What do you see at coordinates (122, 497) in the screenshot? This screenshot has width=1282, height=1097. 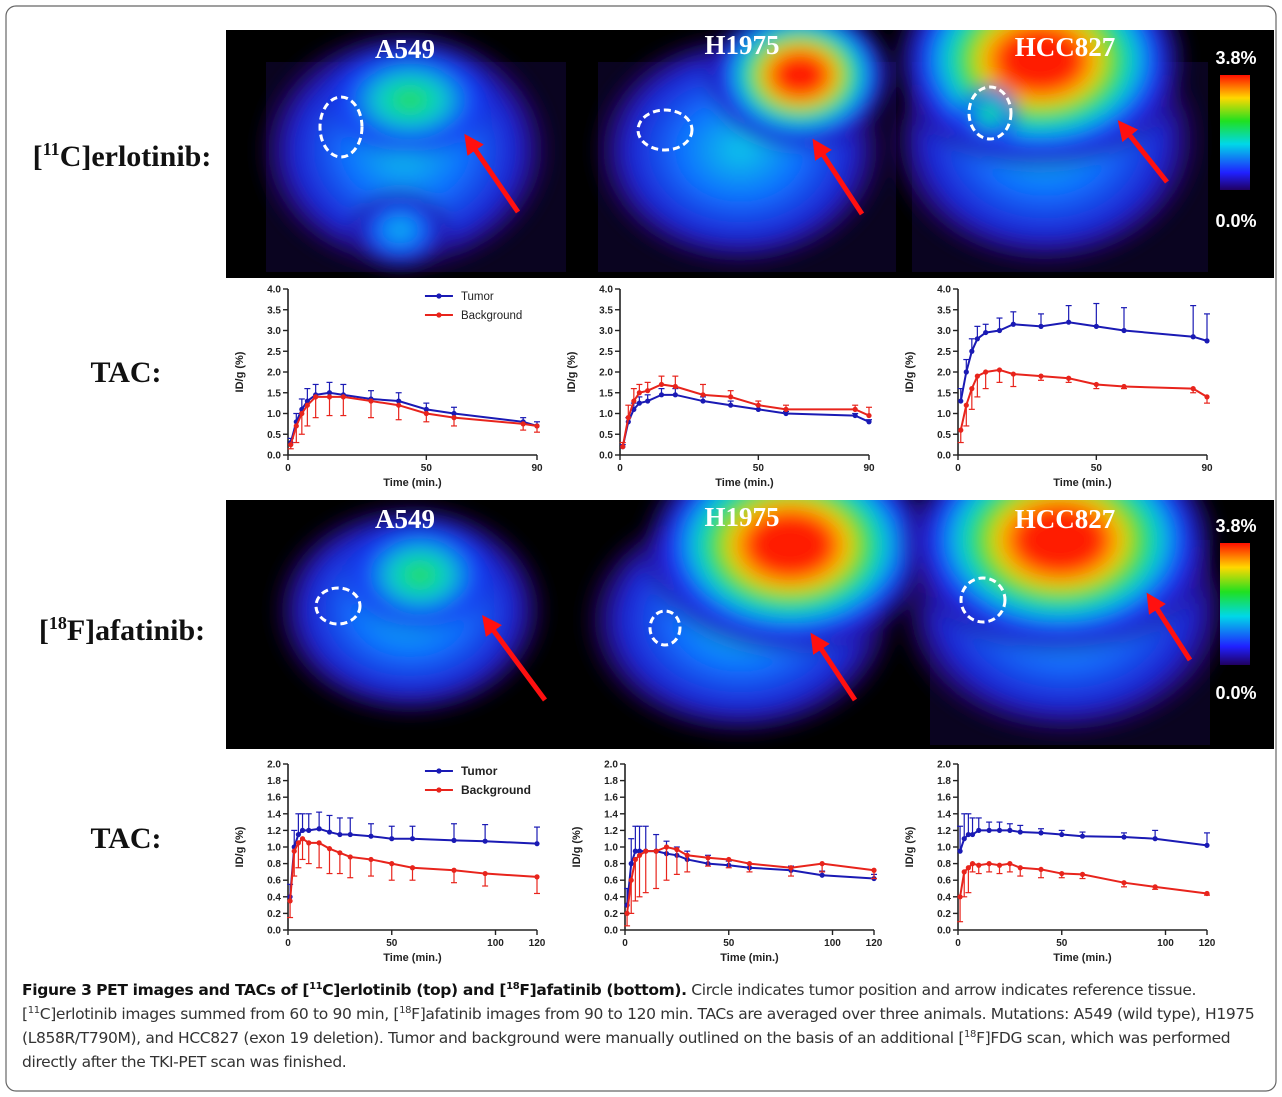 I see `row-labels: [11C]erlotinib: TAC: [18F]afatinib: TAC:` at bounding box center [122, 497].